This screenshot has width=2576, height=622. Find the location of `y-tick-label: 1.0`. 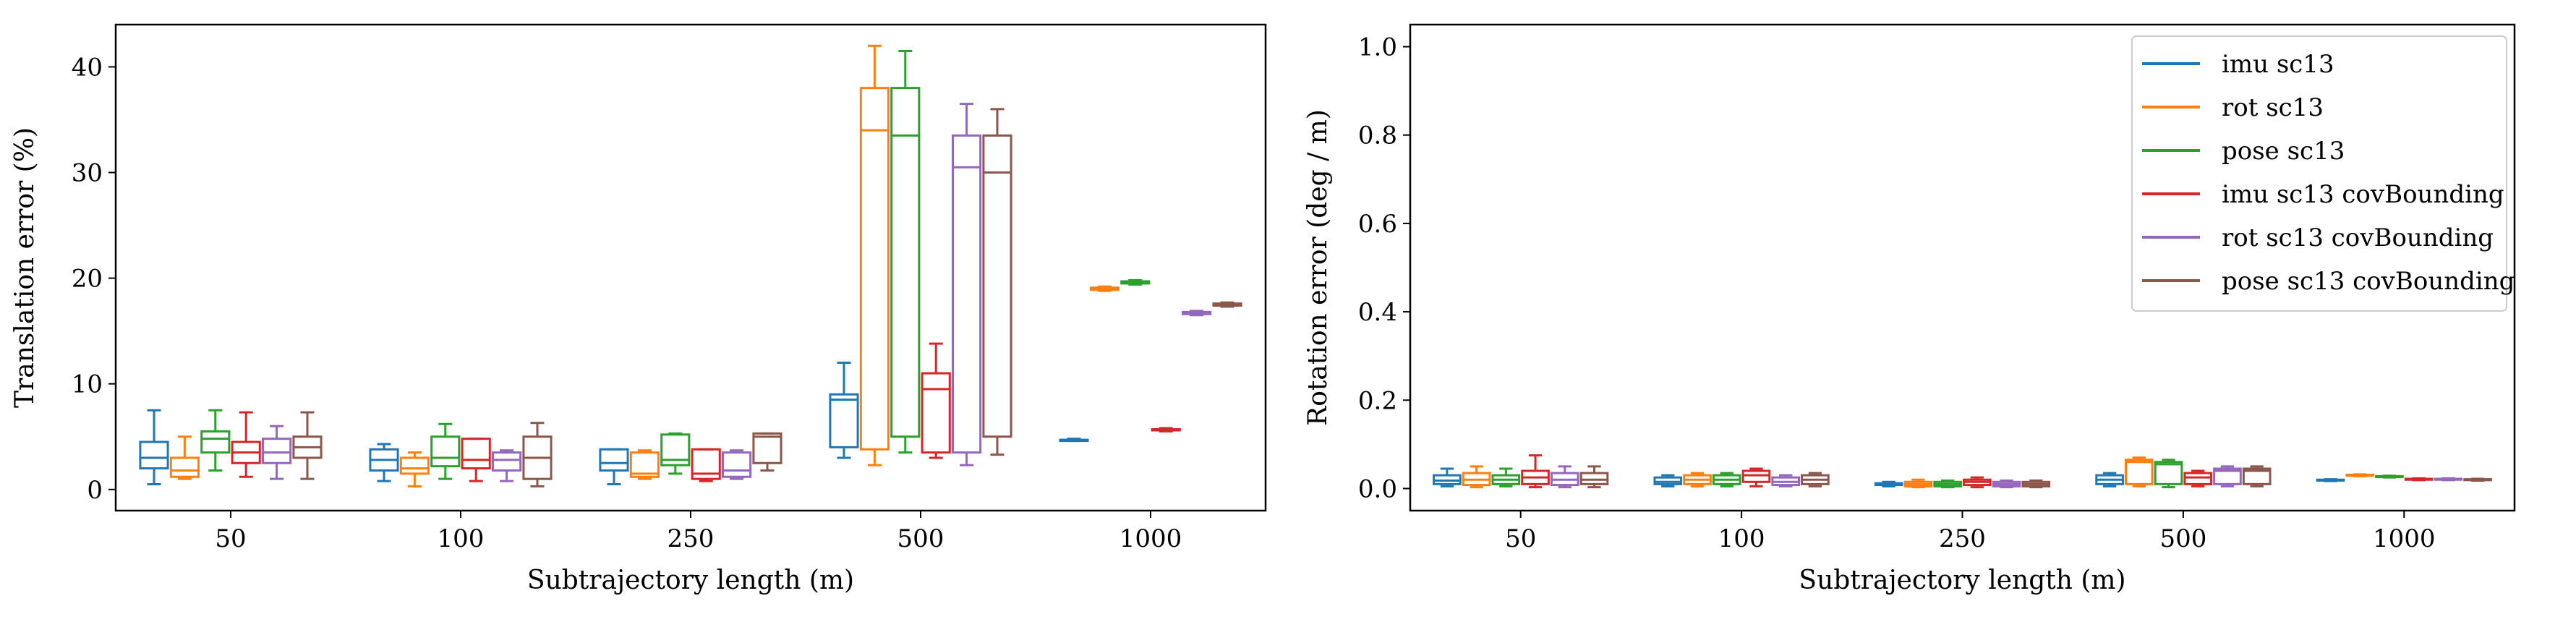

y-tick-label: 1.0 is located at coordinates (1377, 47).